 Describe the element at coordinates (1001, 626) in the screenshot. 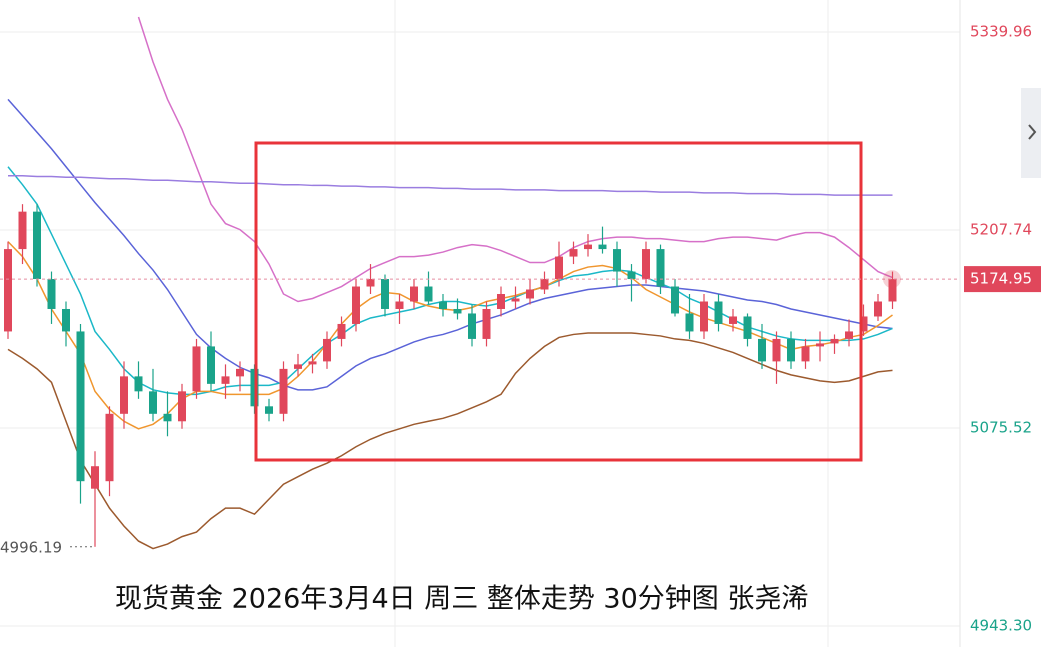

I see `y-tick-label: 4943.30` at that location.